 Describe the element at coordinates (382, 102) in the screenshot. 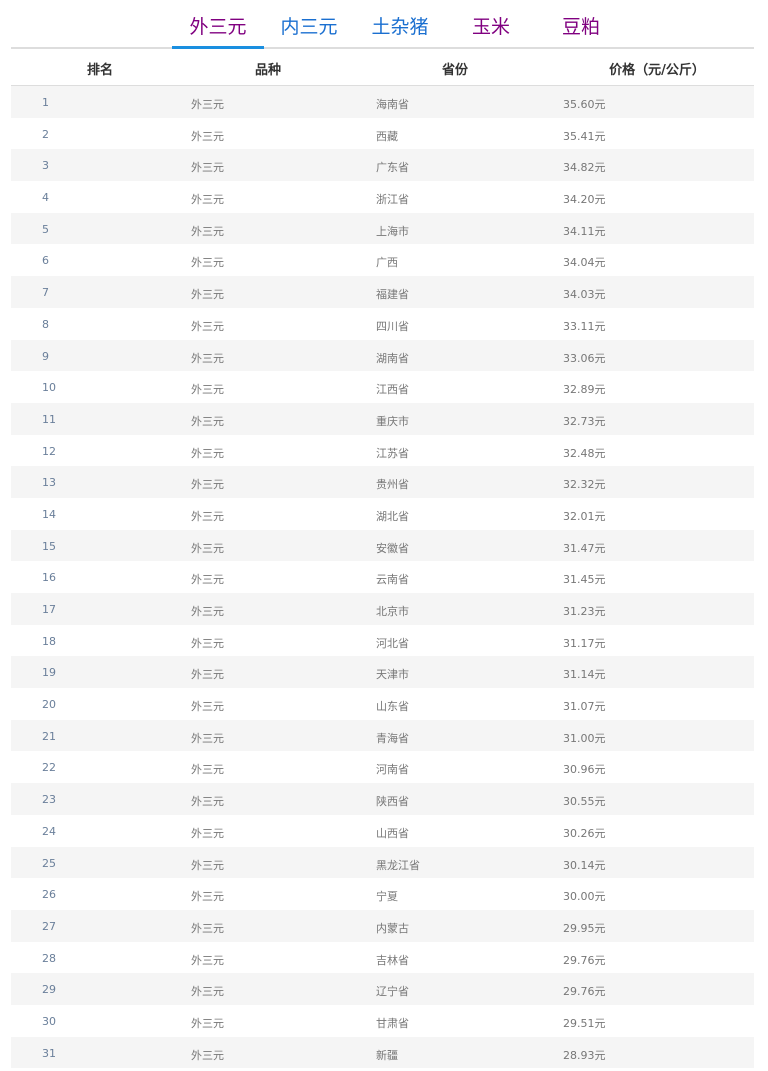

I see `table-row: 1 外三元 海南省 35.60元` at that location.